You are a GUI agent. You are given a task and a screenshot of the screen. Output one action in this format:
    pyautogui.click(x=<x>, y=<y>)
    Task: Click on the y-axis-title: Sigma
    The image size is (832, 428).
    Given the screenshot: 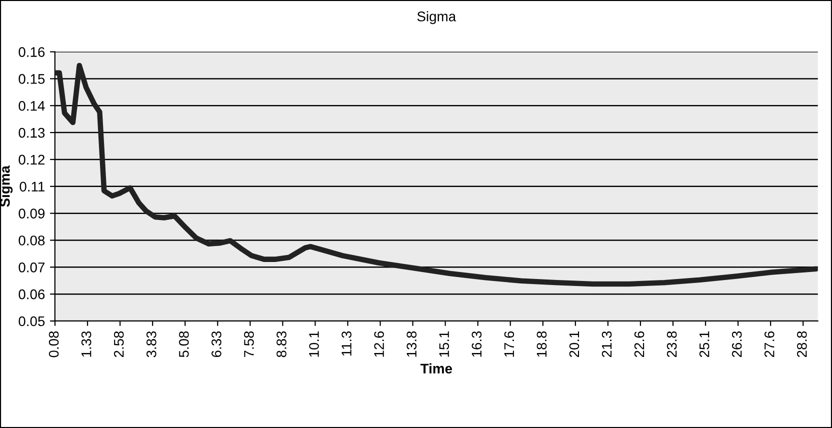 What is the action you would take?
    pyautogui.click(x=6, y=186)
    